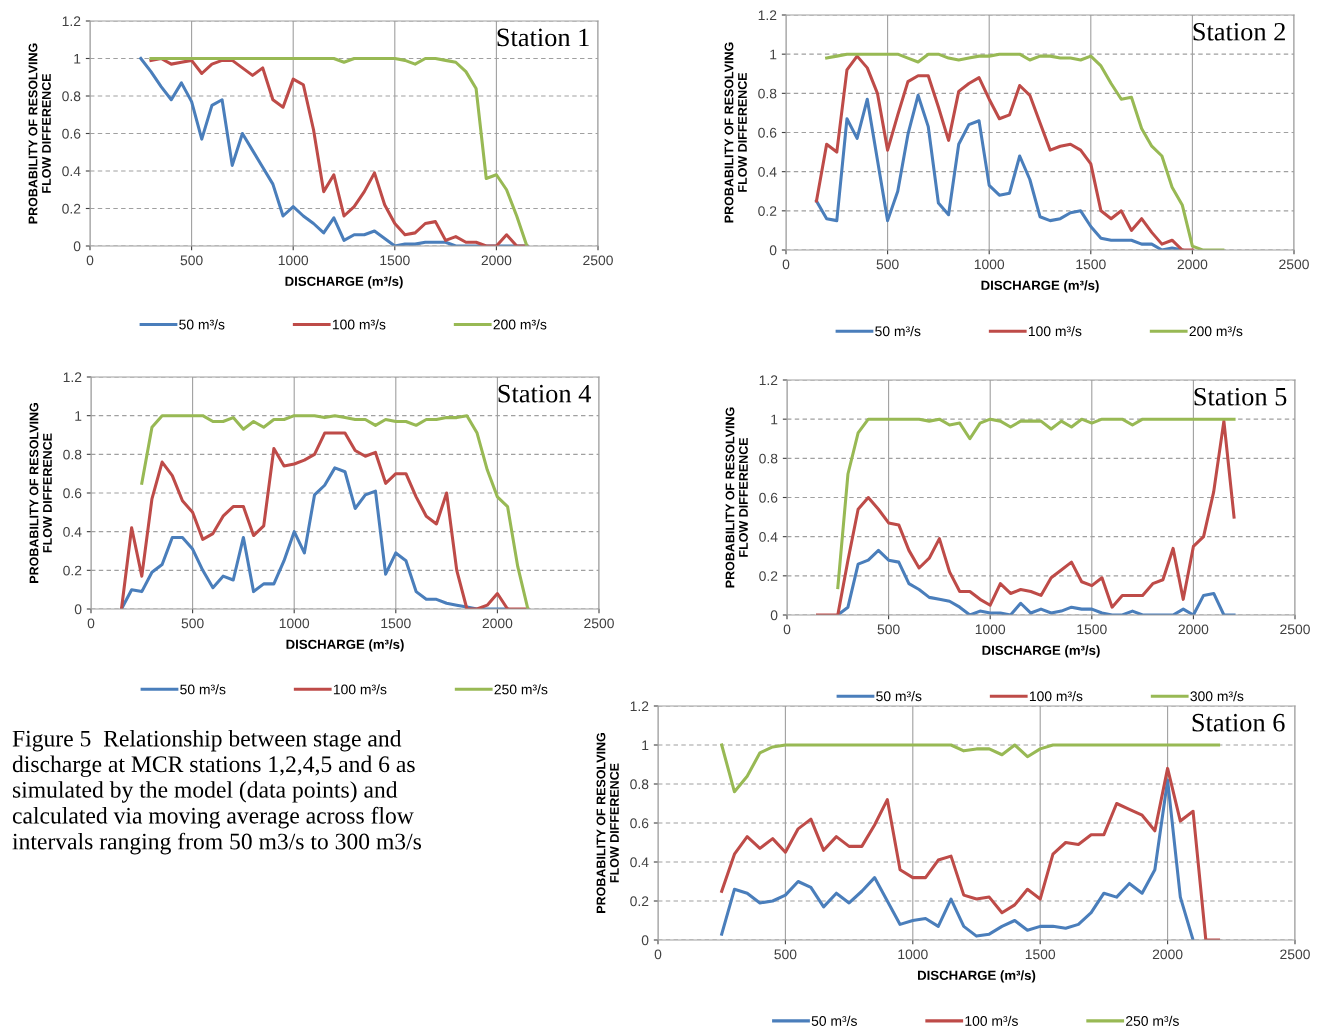 This screenshot has width=1324, height=1026. What do you see at coordinates (1239, 31) in the screenshot?
I see `chart-title: Station 2` at bounding box center [1239, 31].